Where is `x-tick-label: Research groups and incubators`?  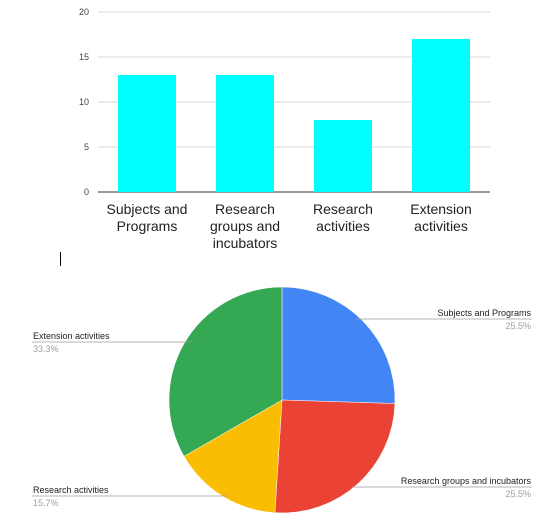
x-tick-label: Research groups and incubators is located at coordinates (245, 226).